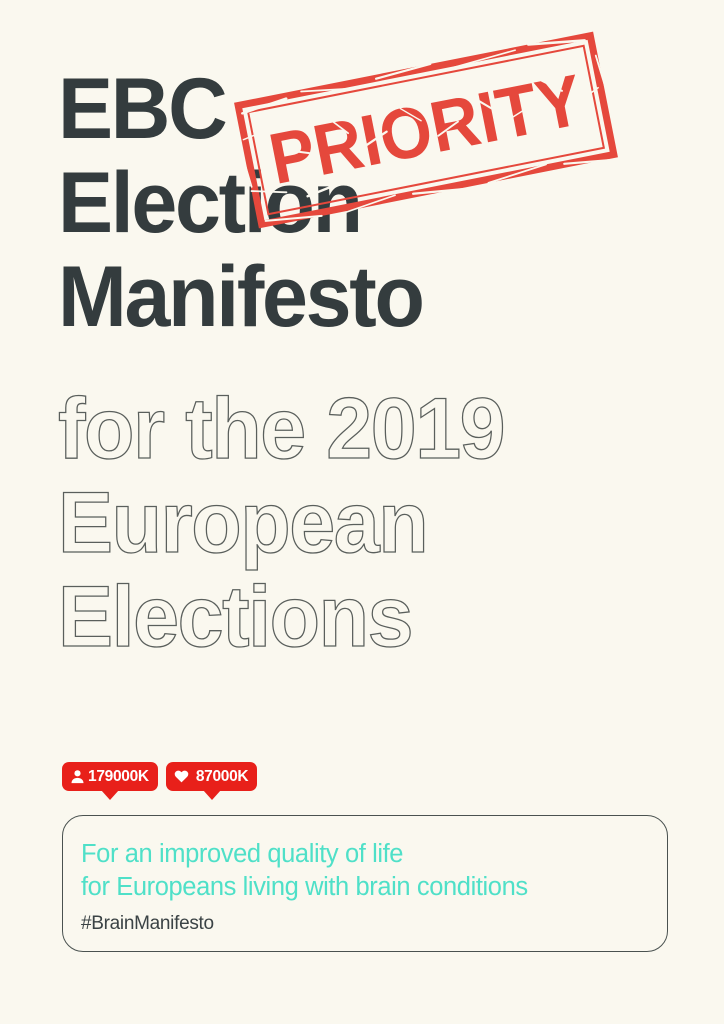  I want to click on title-line-ebc: EBC, so click(143, 109).